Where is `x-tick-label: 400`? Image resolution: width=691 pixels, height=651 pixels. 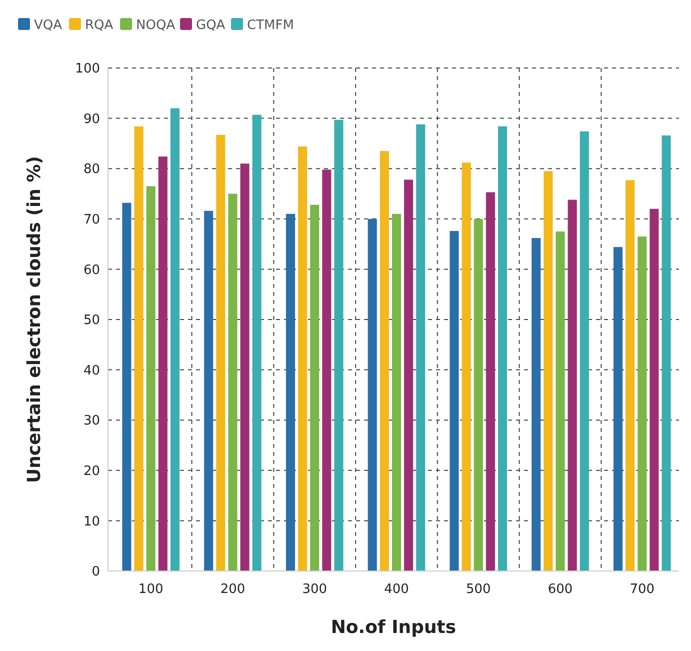 x-tick-label: 400 is located at coordinates (396, 589).